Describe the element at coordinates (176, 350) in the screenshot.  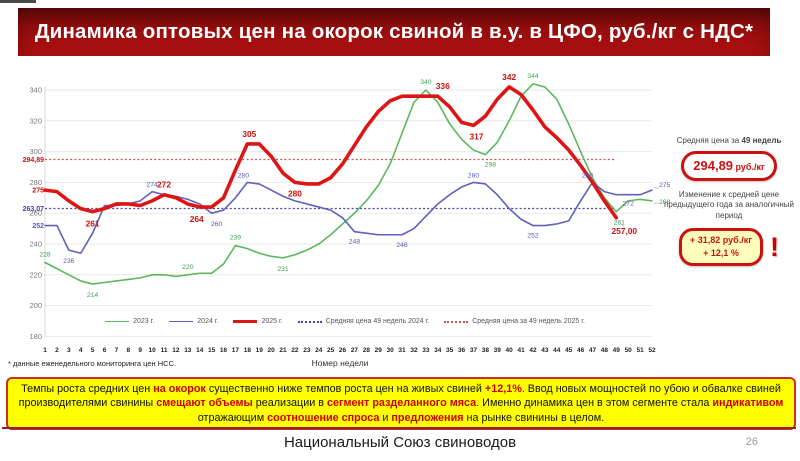
I see `week-tick-label: 12` at that location.